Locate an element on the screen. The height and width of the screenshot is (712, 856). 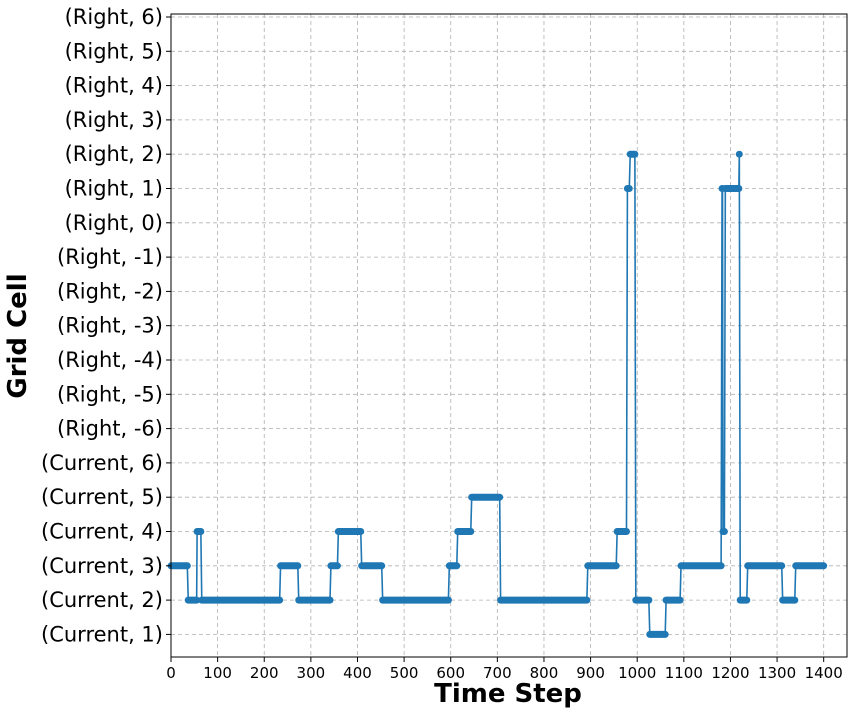
x-tick-label: 1200 is located at coordinates (730, 673).